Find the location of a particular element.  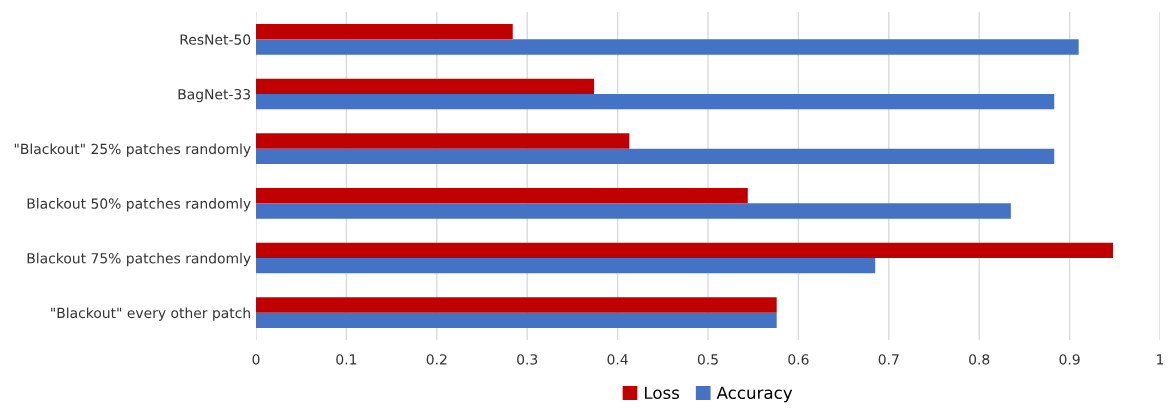

x-tick-label: 0 is located at coordinates (256, 359).